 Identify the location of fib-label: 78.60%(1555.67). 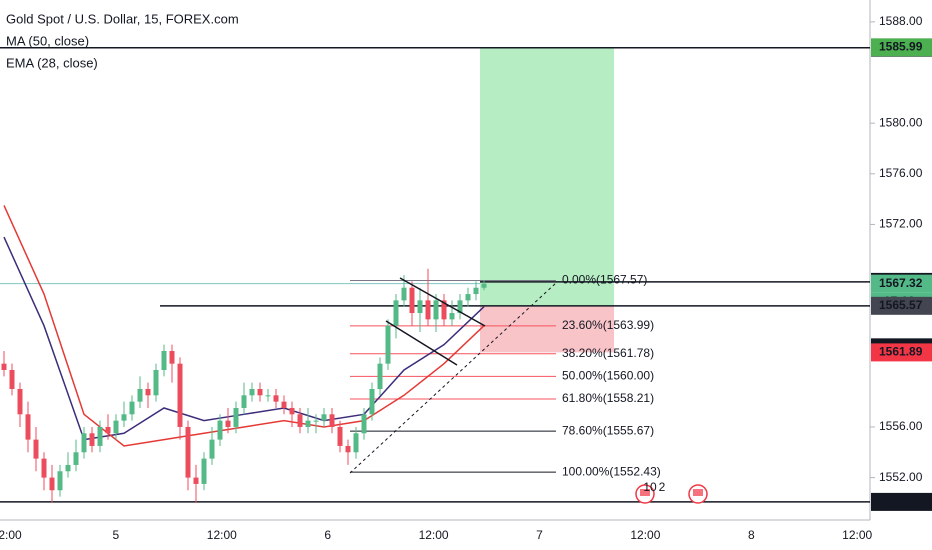
(608, 430).